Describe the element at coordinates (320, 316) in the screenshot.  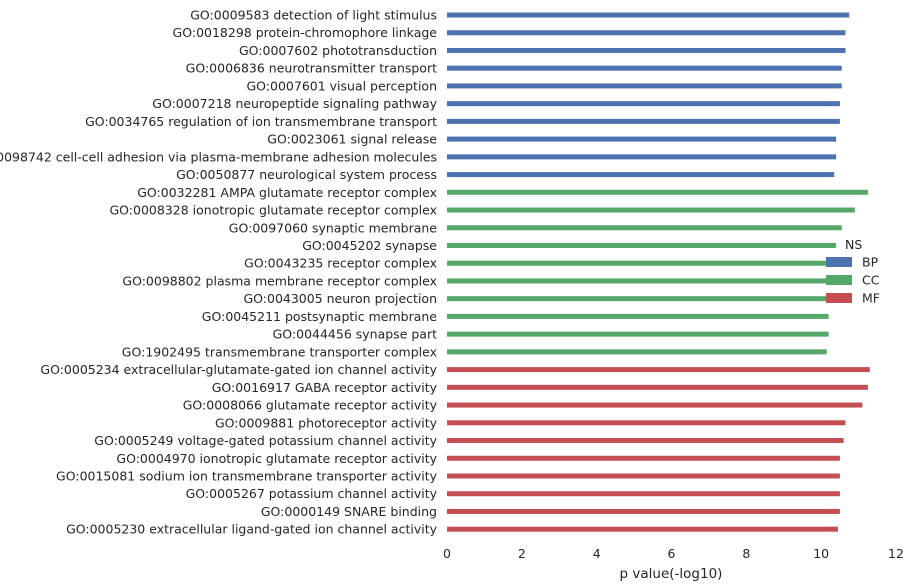
I see `category-label: GO:0045211 postsynaptic membrane` at that location.